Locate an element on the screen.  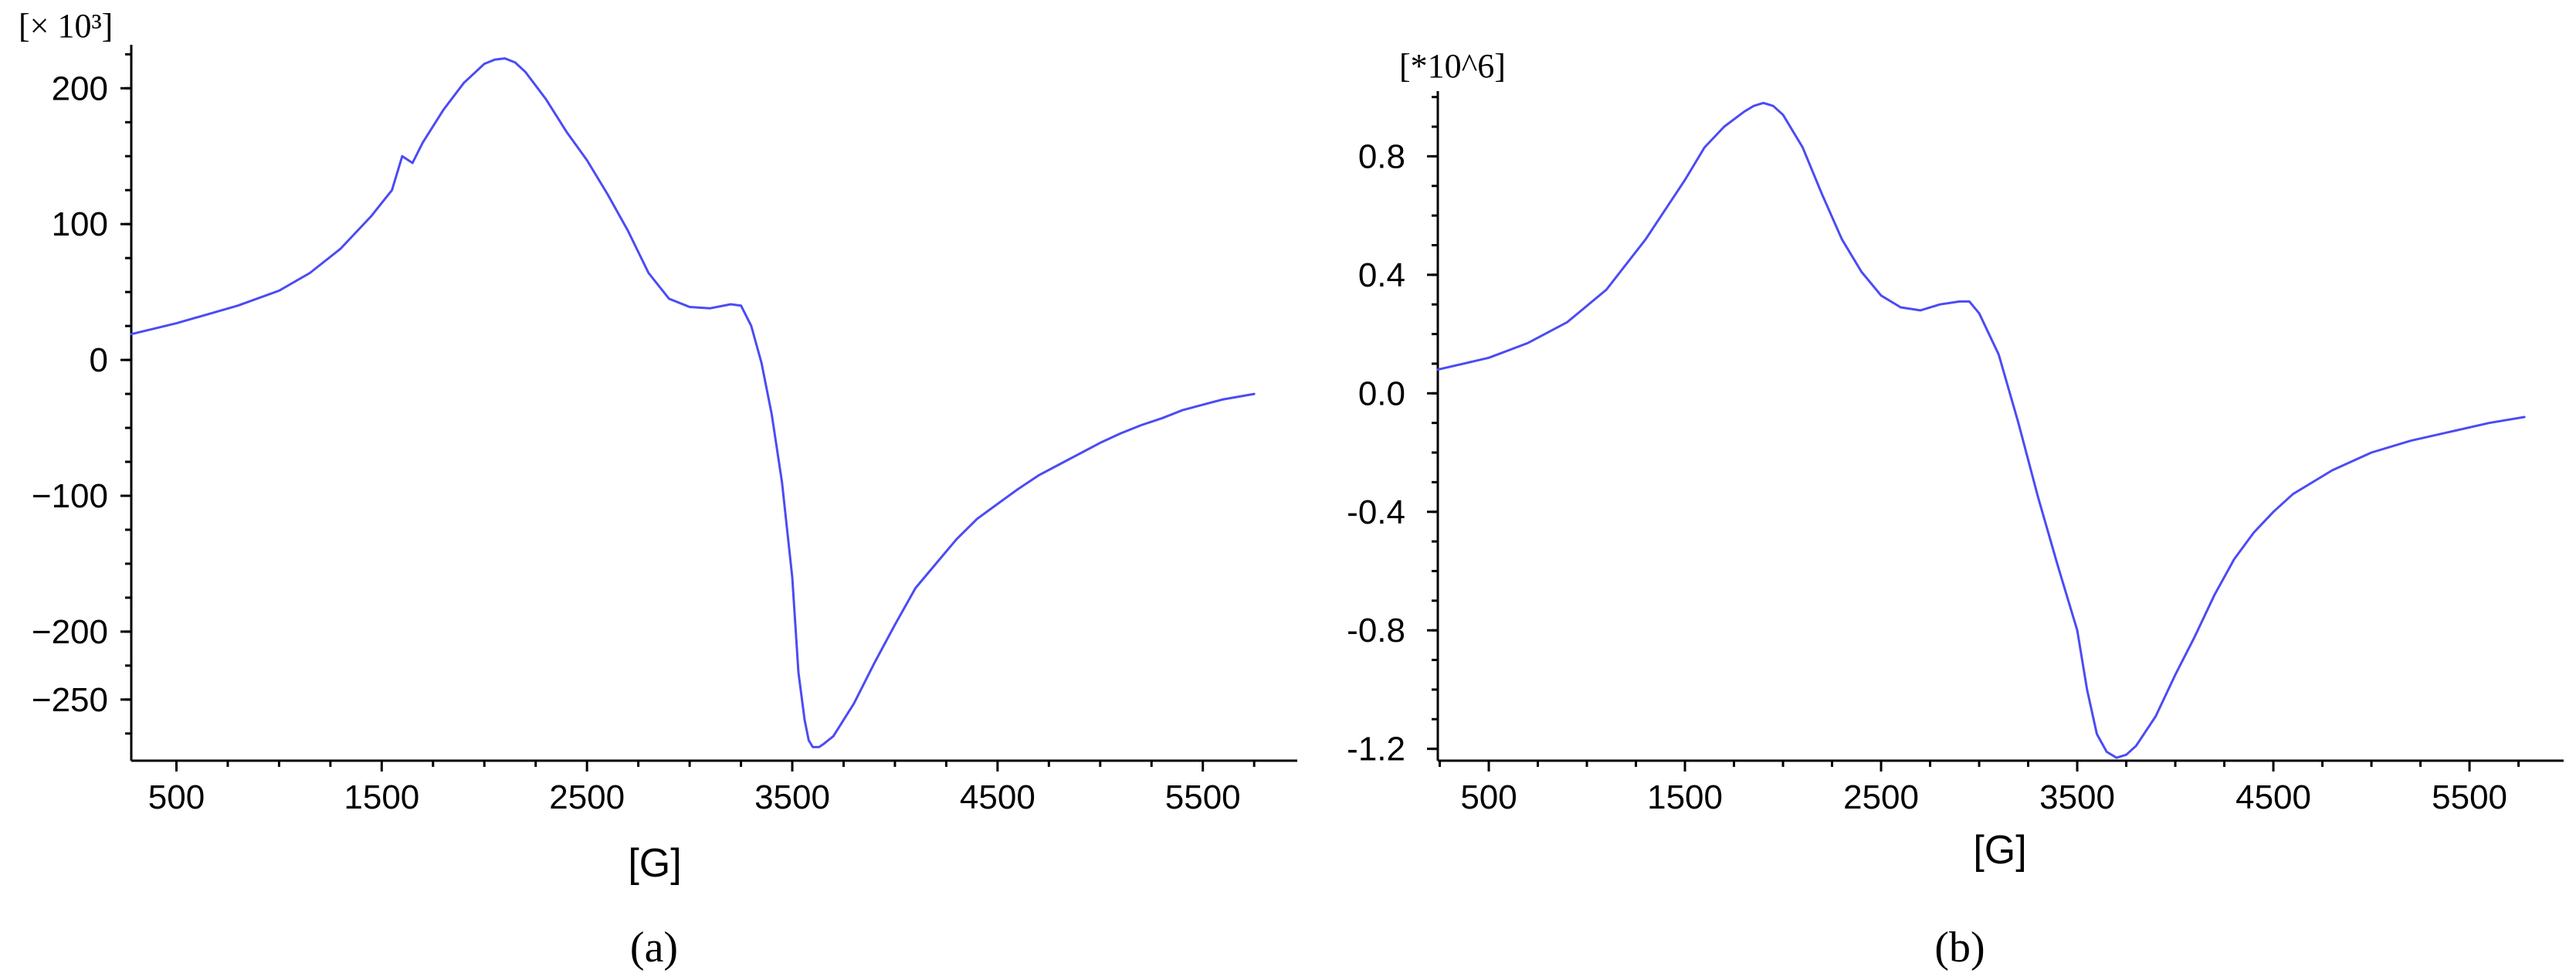
x-tick-label-b: 2500 is located at coordinates (1881, 797).